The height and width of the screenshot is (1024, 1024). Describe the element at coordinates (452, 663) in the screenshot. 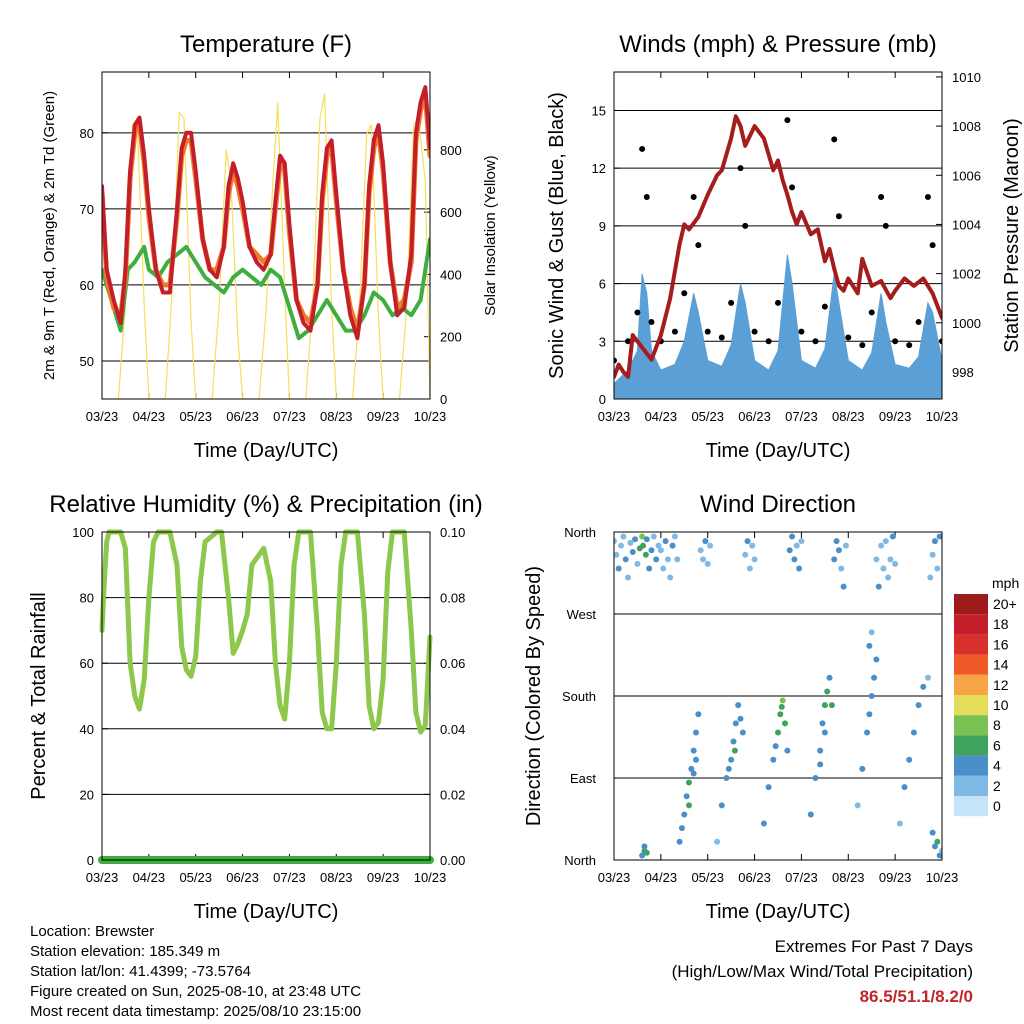

I see `y-right-tick-label: 0.06` at that location.